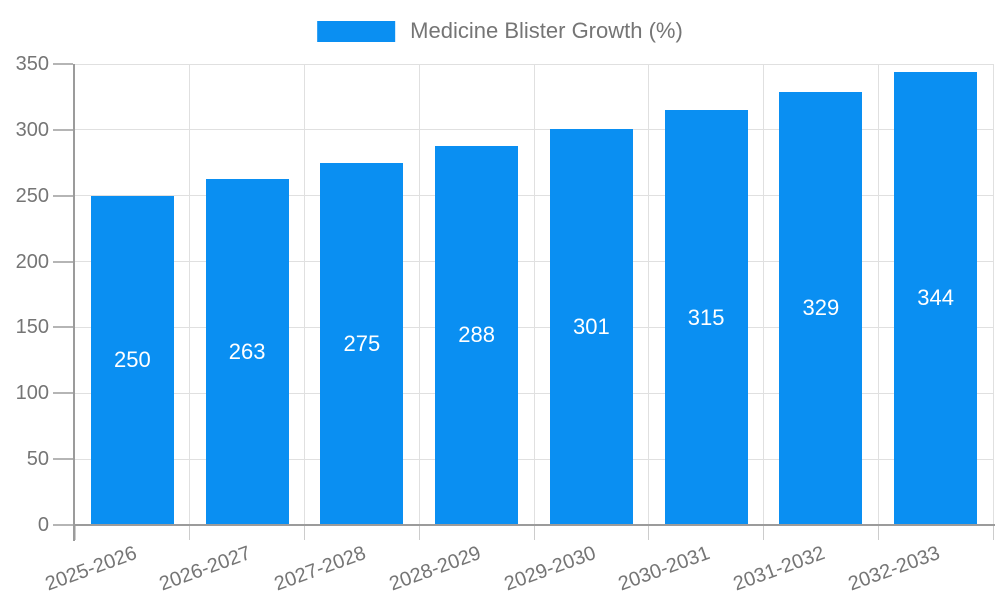 This screenshot has width=1000, height=600. I want to click on y-tick-label: 200, so click(32, 261).